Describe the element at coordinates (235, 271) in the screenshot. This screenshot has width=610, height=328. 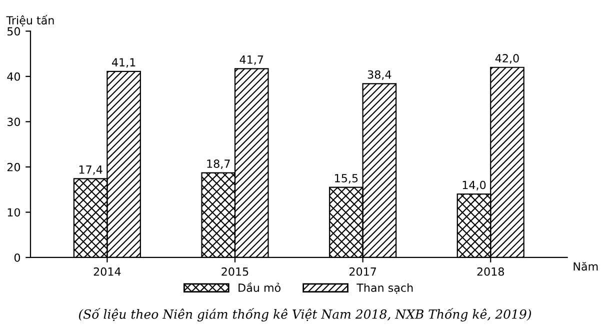
I see `x-tick-label: 2015` at that location.